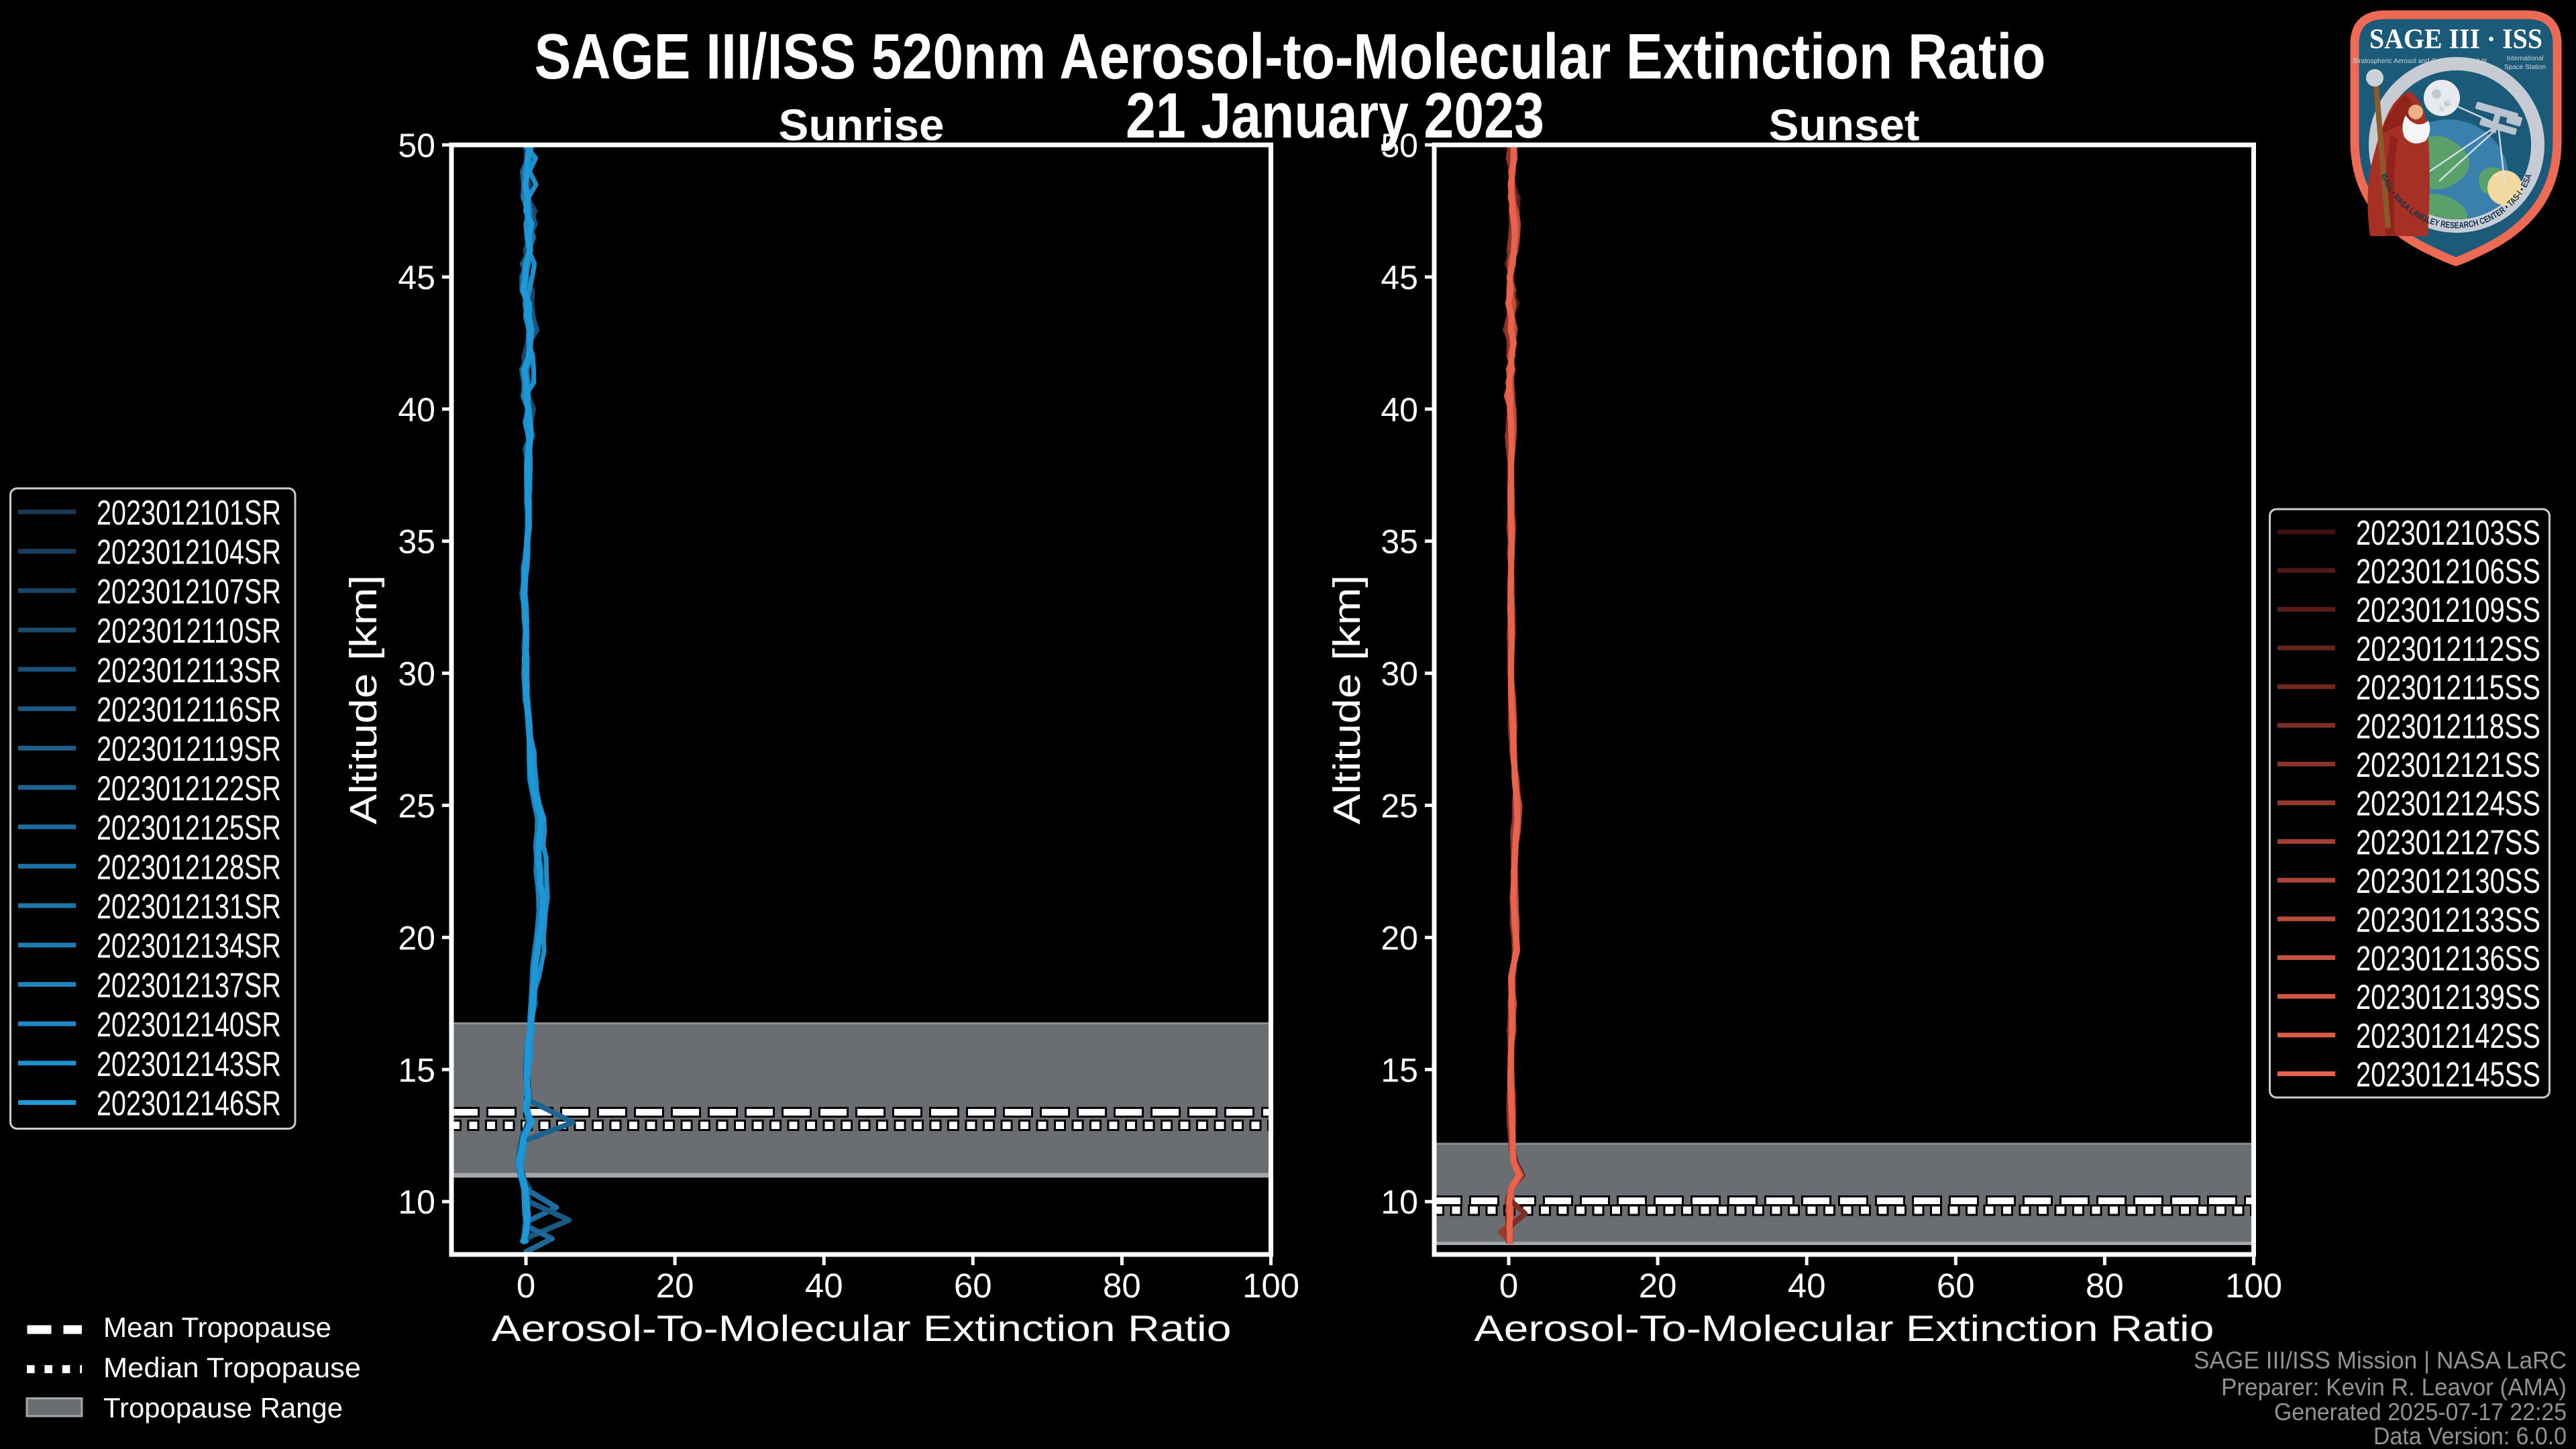  I want to click on svg-text: Generated 2025-07-17 22:25, so click(2420, 1412).